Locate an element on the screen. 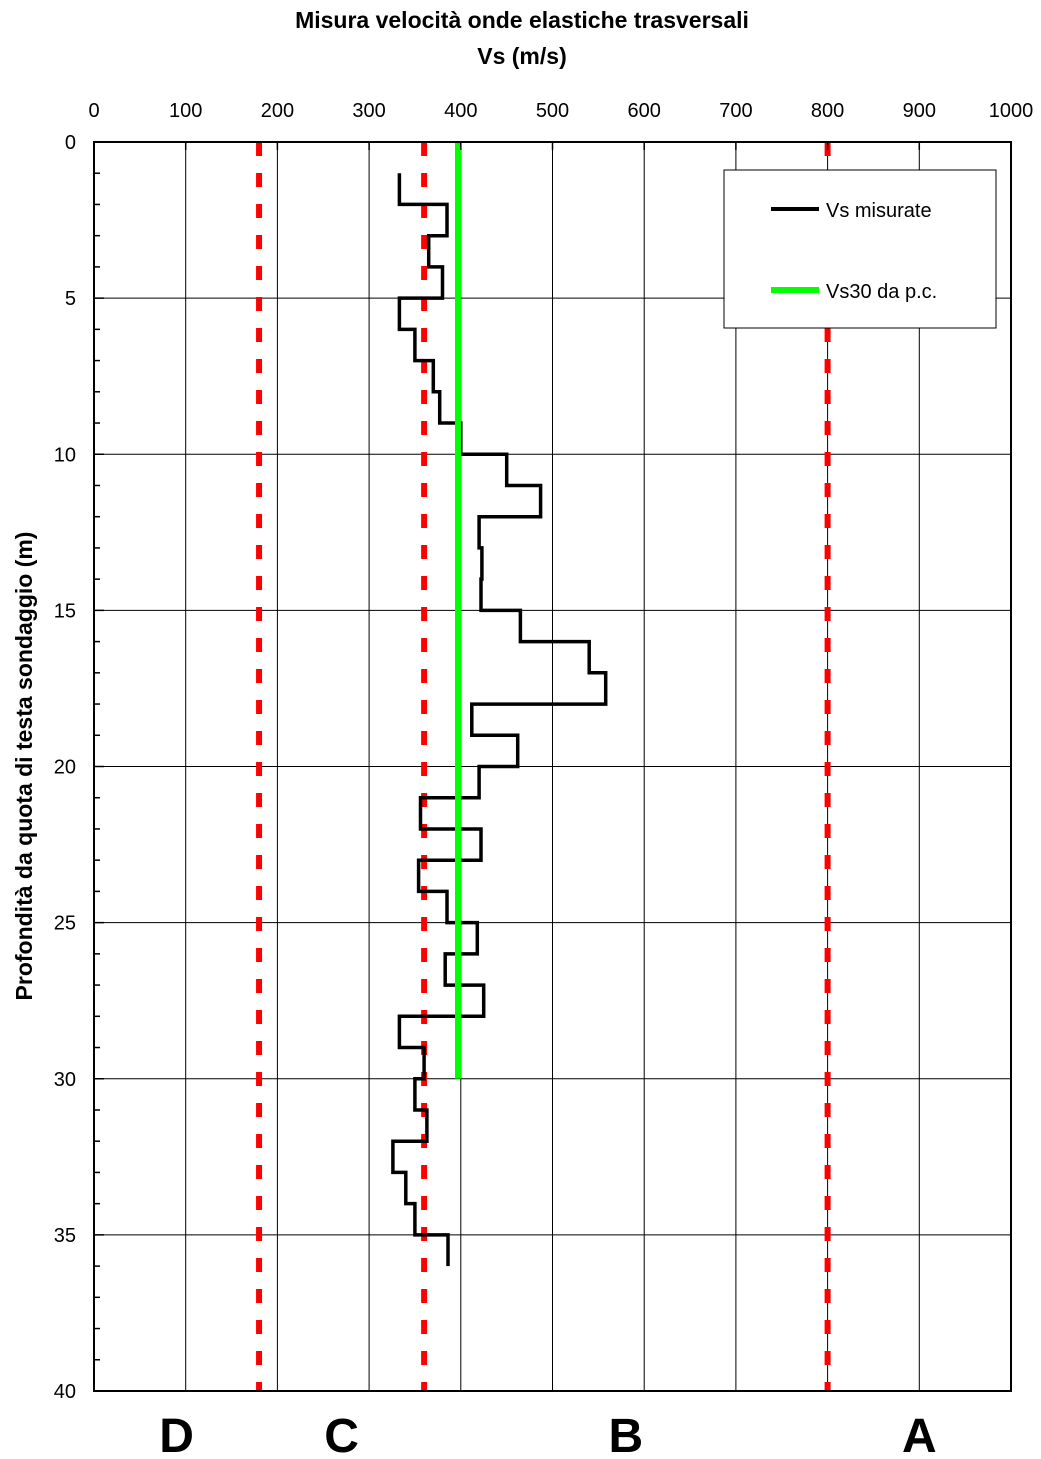  y-tick-label: 40 is located at coordinates (65, 1392).